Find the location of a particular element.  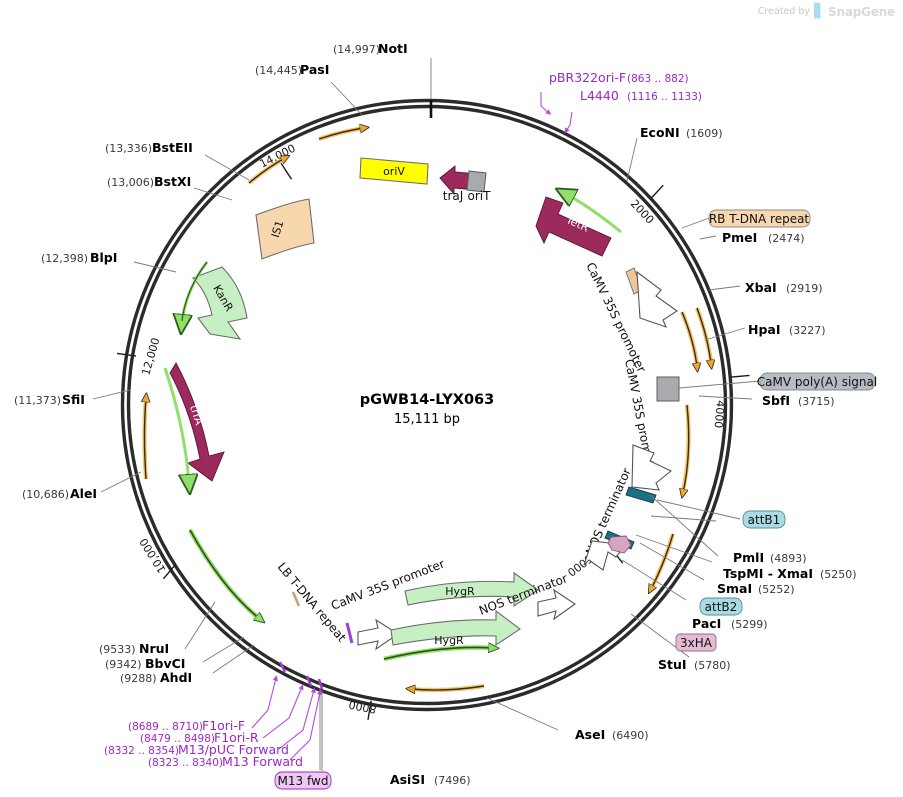

feature-orit: oriT is located at coordinates (478, 186).